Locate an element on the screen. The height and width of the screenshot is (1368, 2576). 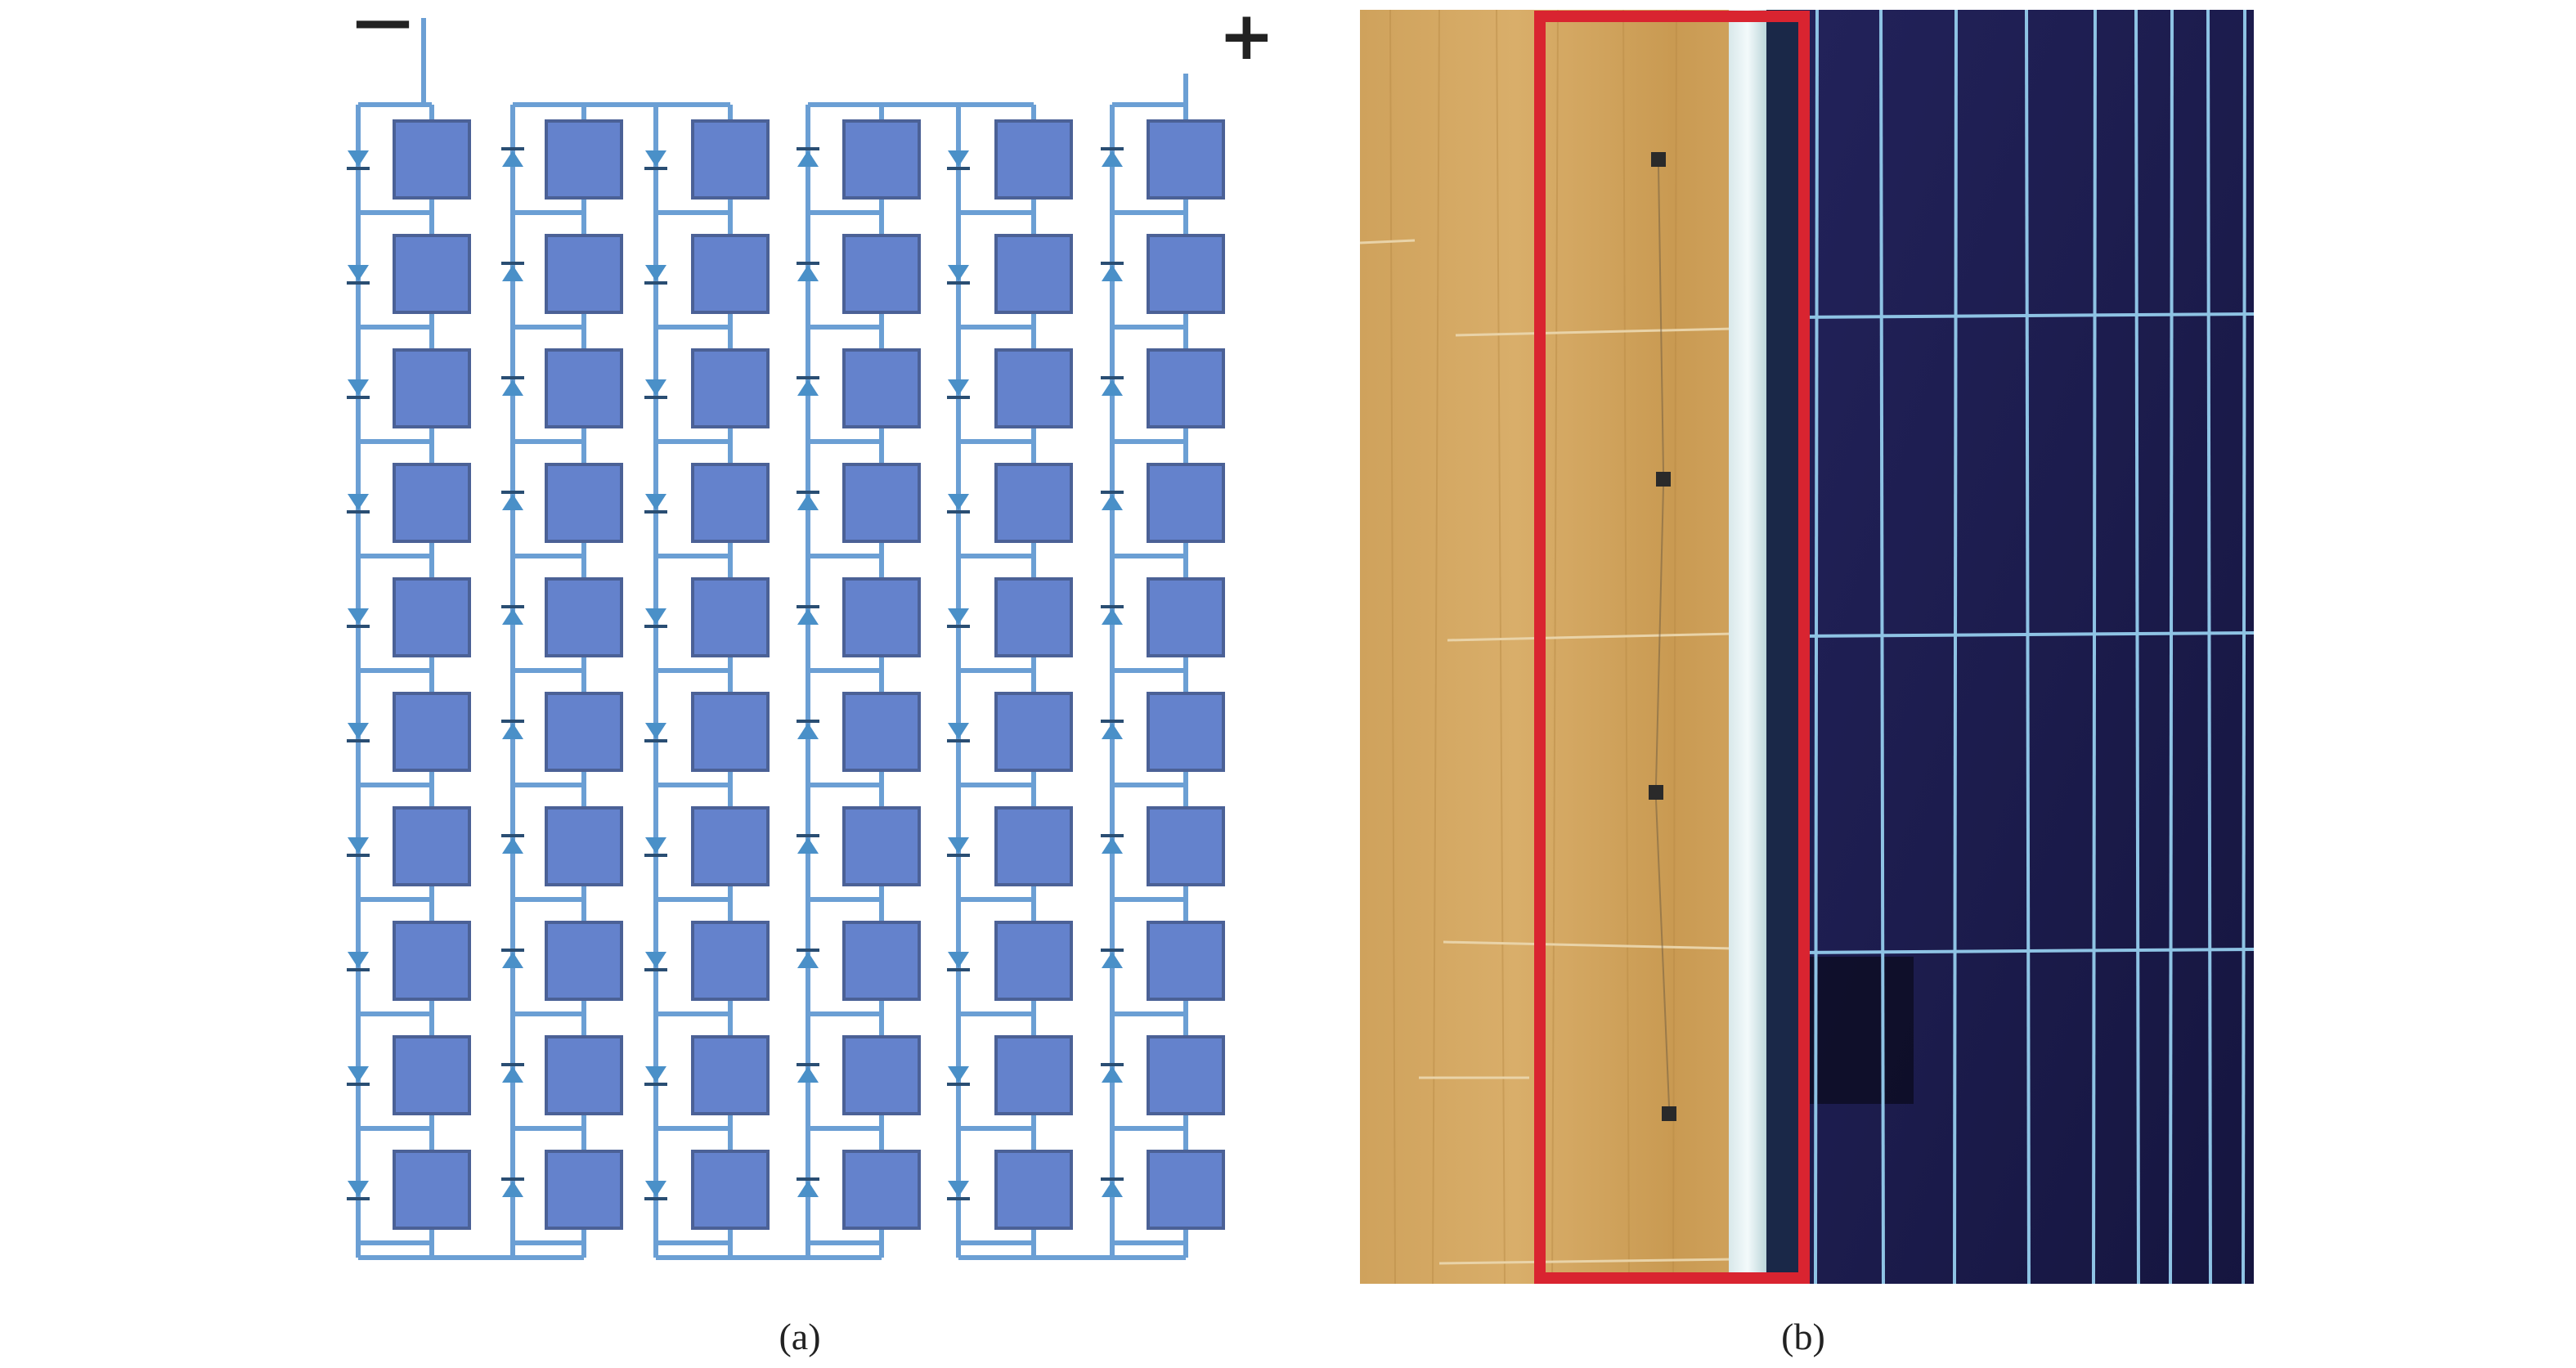
module-frame is located at coordinates (1747, 647).